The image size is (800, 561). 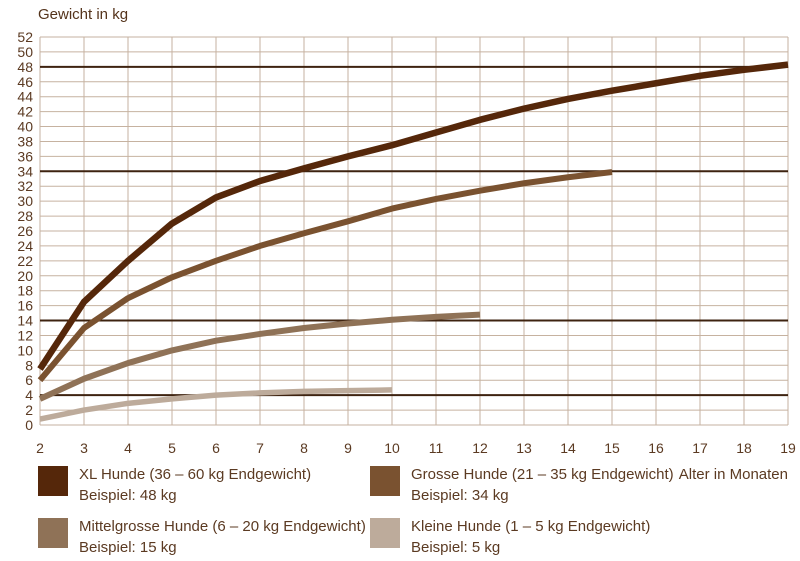 I want to click on y-tick-label: 42, so click(x=25, y=112).